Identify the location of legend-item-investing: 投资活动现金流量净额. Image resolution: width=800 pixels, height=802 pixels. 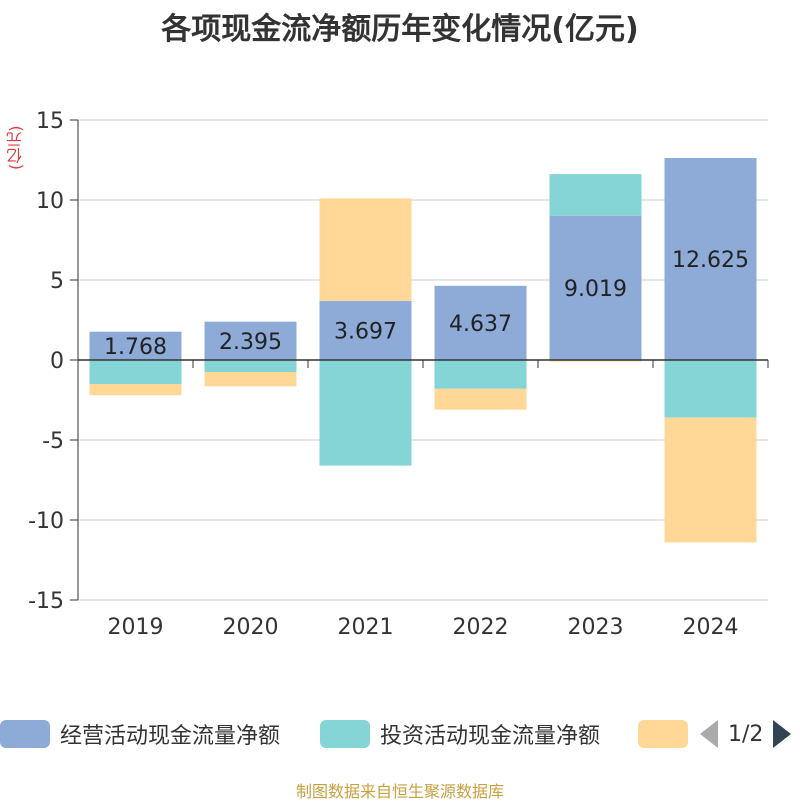
(460, 734).